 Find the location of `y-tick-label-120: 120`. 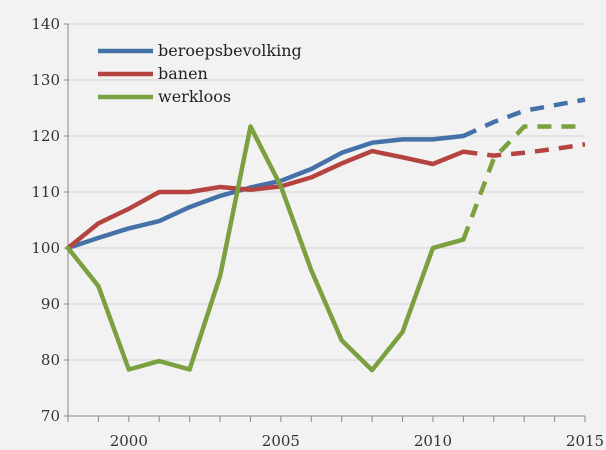

y-tick-label-120: 120 is located at coordinates (45, 136).